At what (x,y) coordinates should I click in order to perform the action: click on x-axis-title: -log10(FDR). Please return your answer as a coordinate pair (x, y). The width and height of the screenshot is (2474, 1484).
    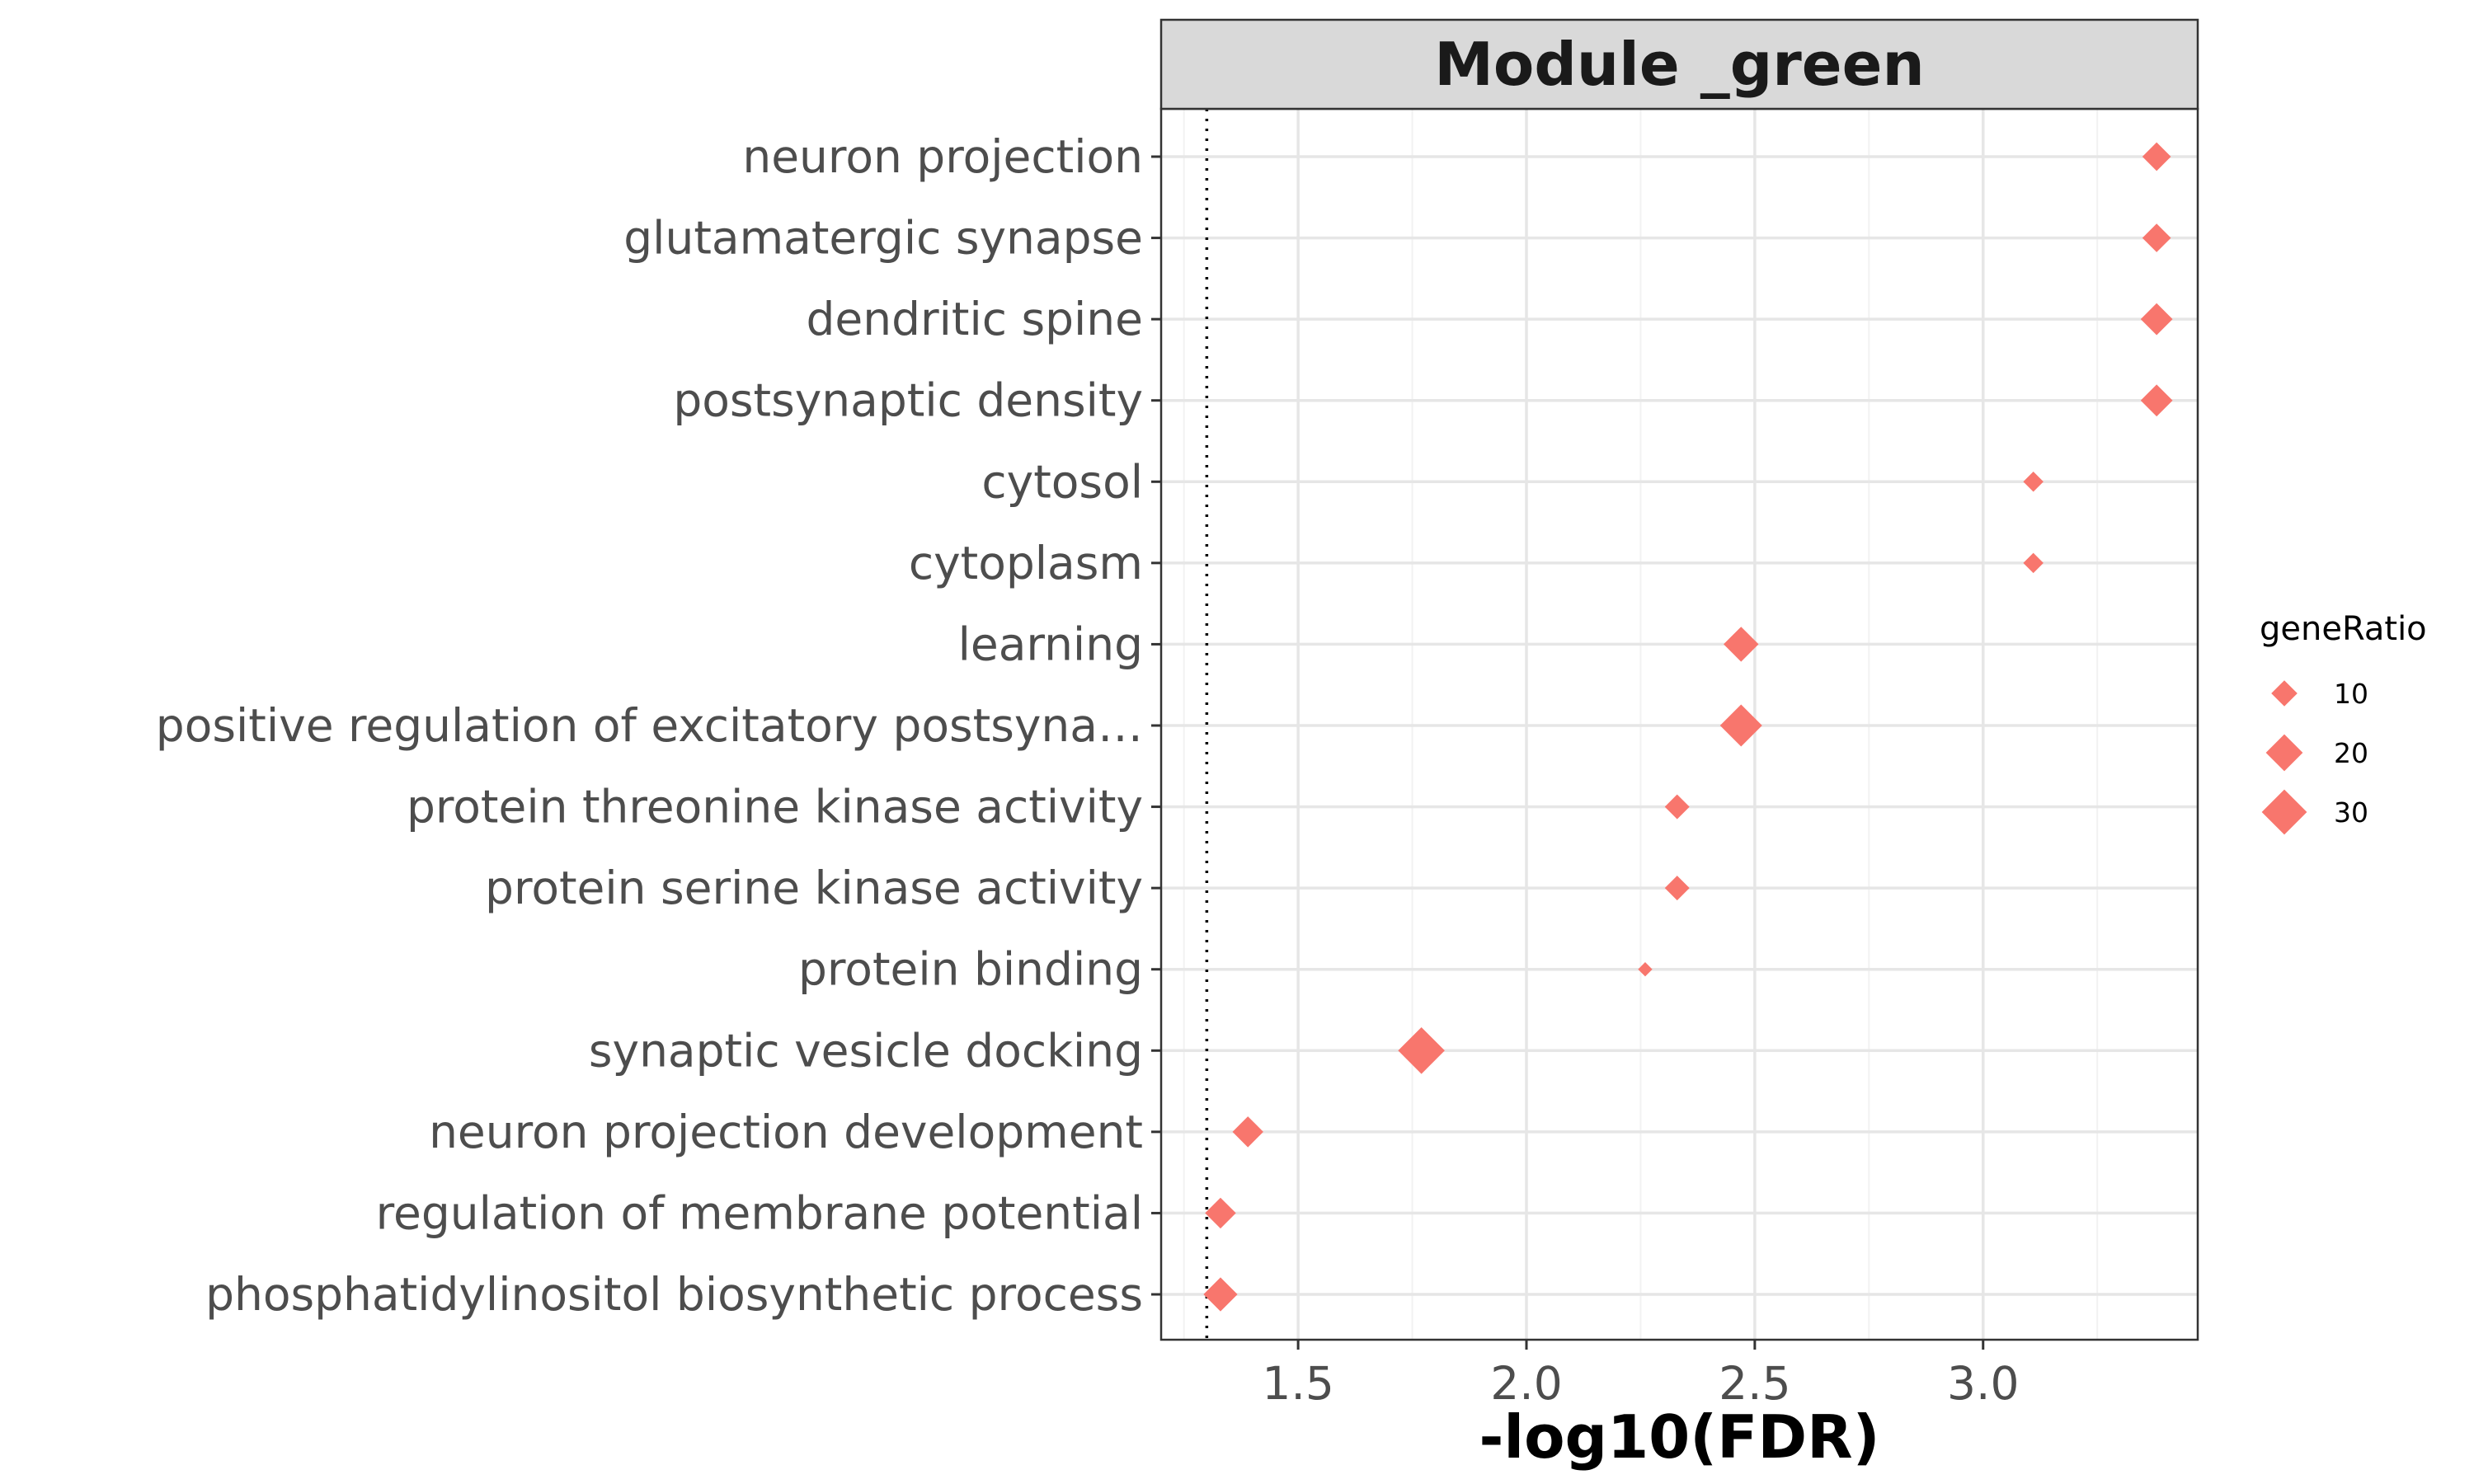
    Looking at the image, I should click on (1679, 1437).